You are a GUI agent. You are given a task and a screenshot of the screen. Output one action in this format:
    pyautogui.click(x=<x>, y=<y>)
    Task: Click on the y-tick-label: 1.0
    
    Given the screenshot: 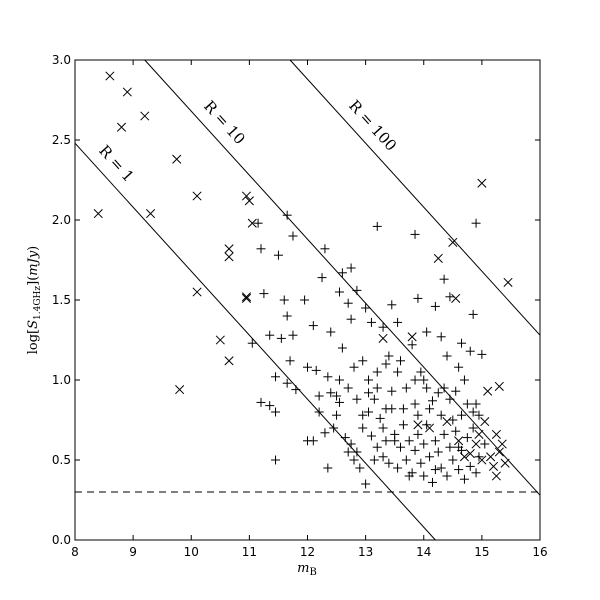 What is the action you would take?
    pyautogui.click(x=61, y=380)
    